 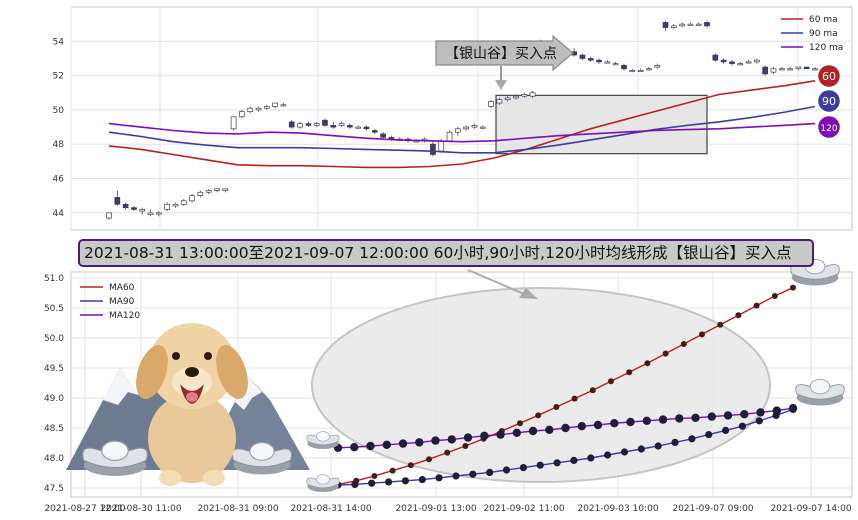 I want to click on dog-head, so click(x=192, y=366).